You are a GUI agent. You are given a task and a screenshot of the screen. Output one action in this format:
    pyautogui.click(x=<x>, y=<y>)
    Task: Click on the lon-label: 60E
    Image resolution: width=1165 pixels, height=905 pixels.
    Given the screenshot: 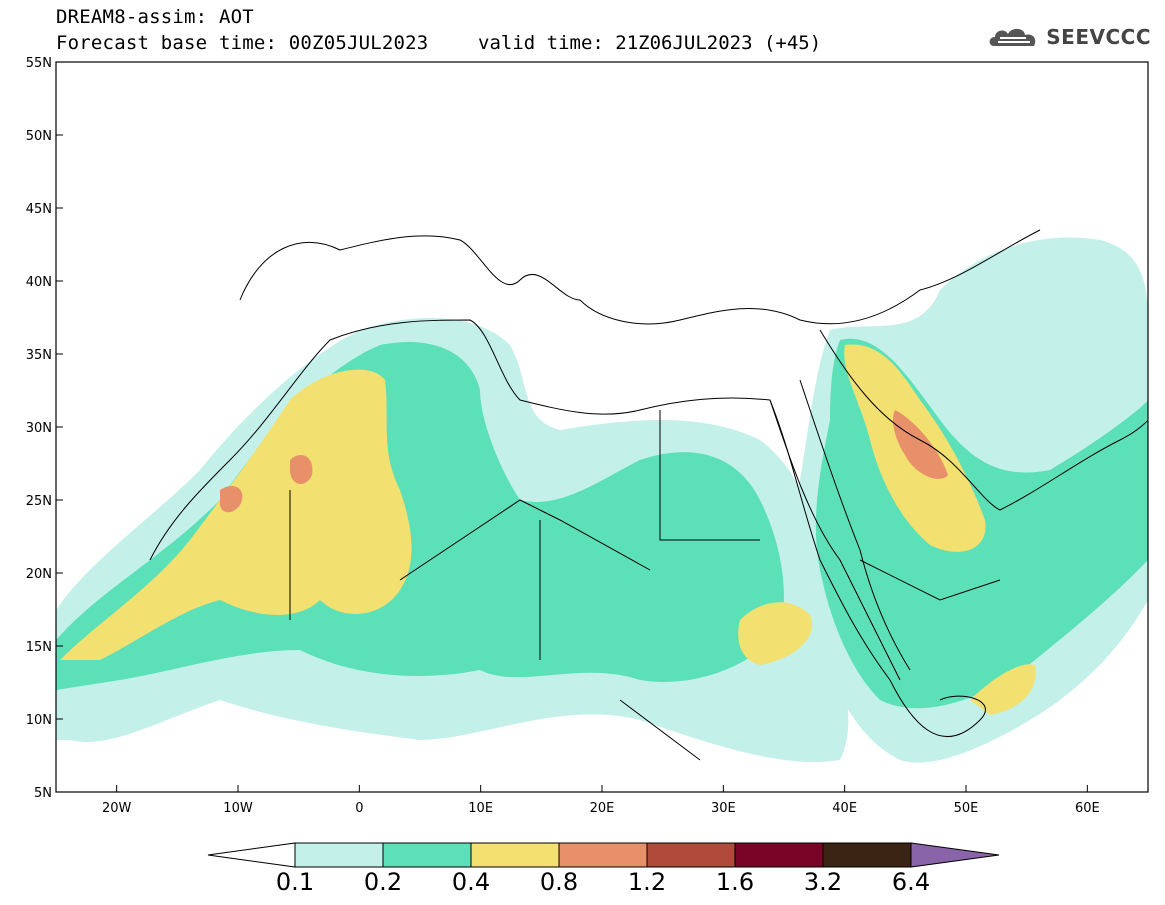 What is the action you would take?
    pyautogui.click(x=1087, y=808)
    